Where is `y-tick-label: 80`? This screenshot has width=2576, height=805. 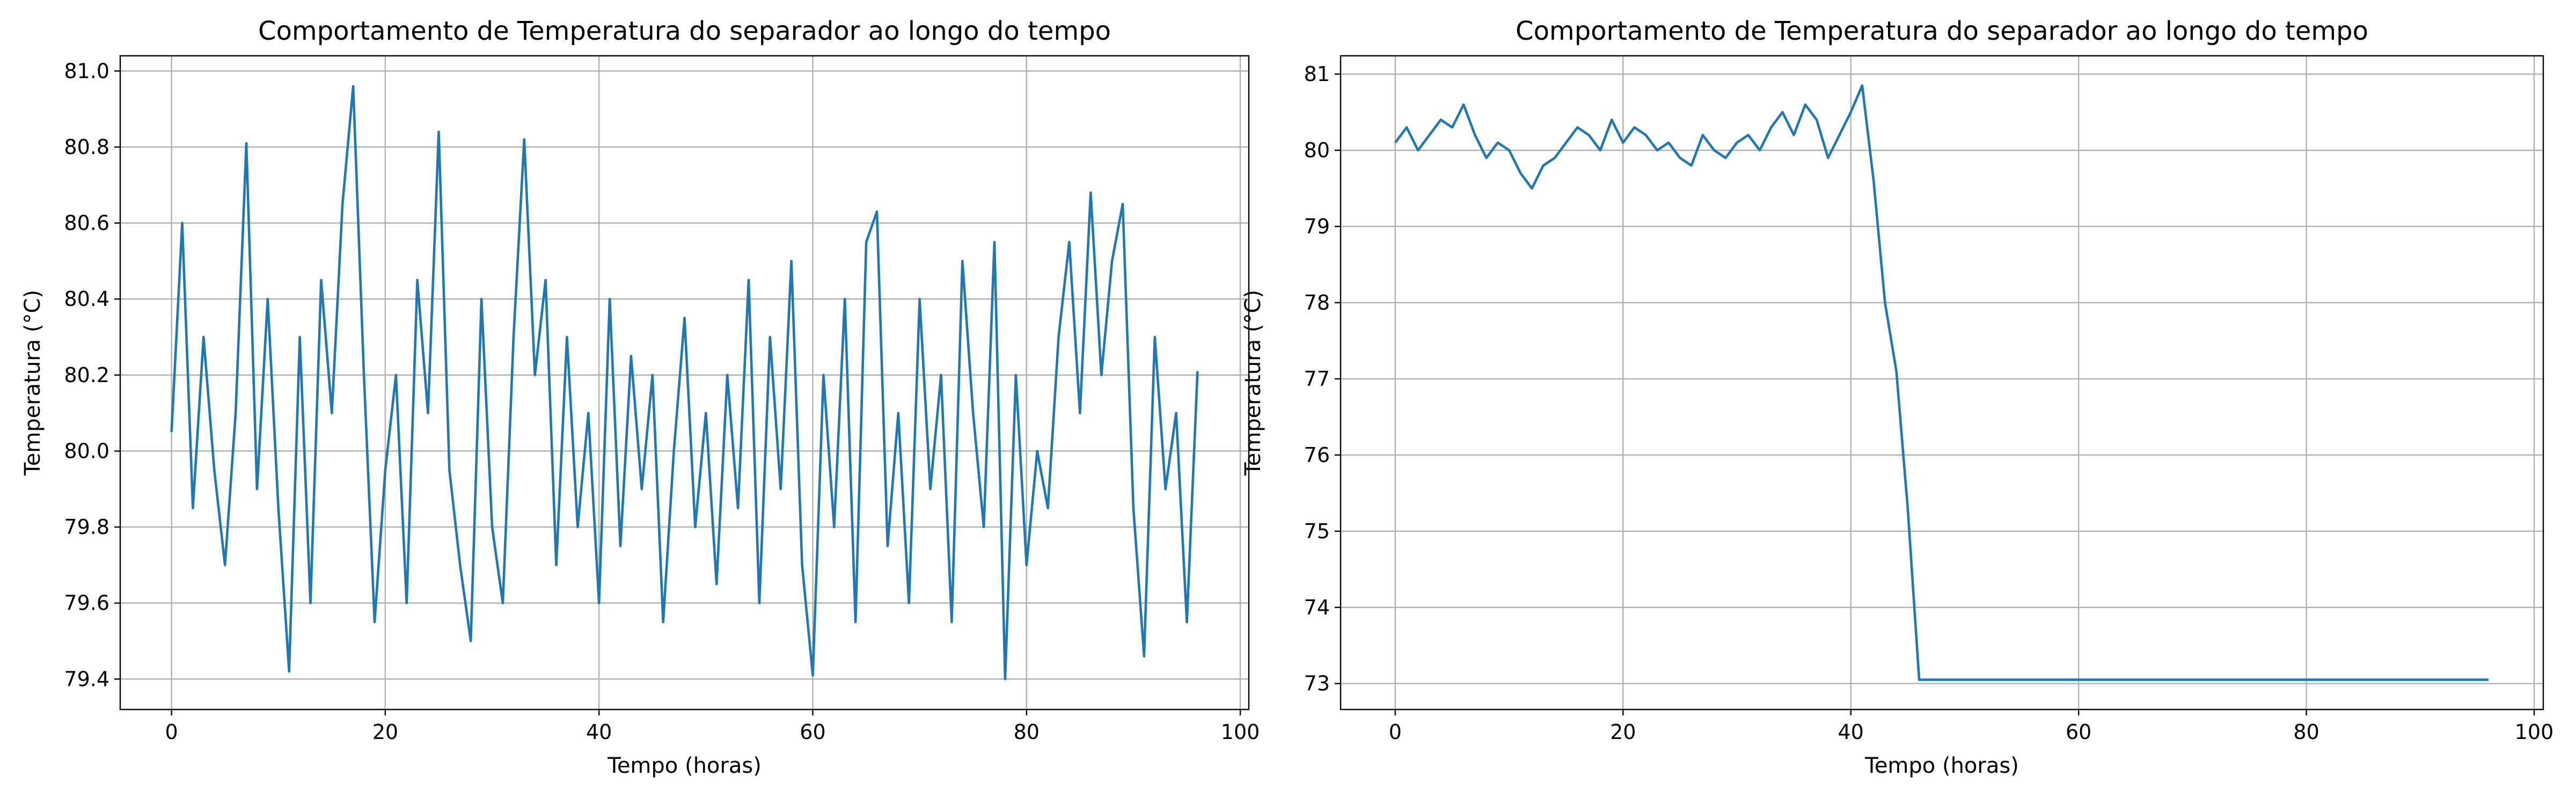 y-tick-label: 80 is located at coordinates (1317, 150).